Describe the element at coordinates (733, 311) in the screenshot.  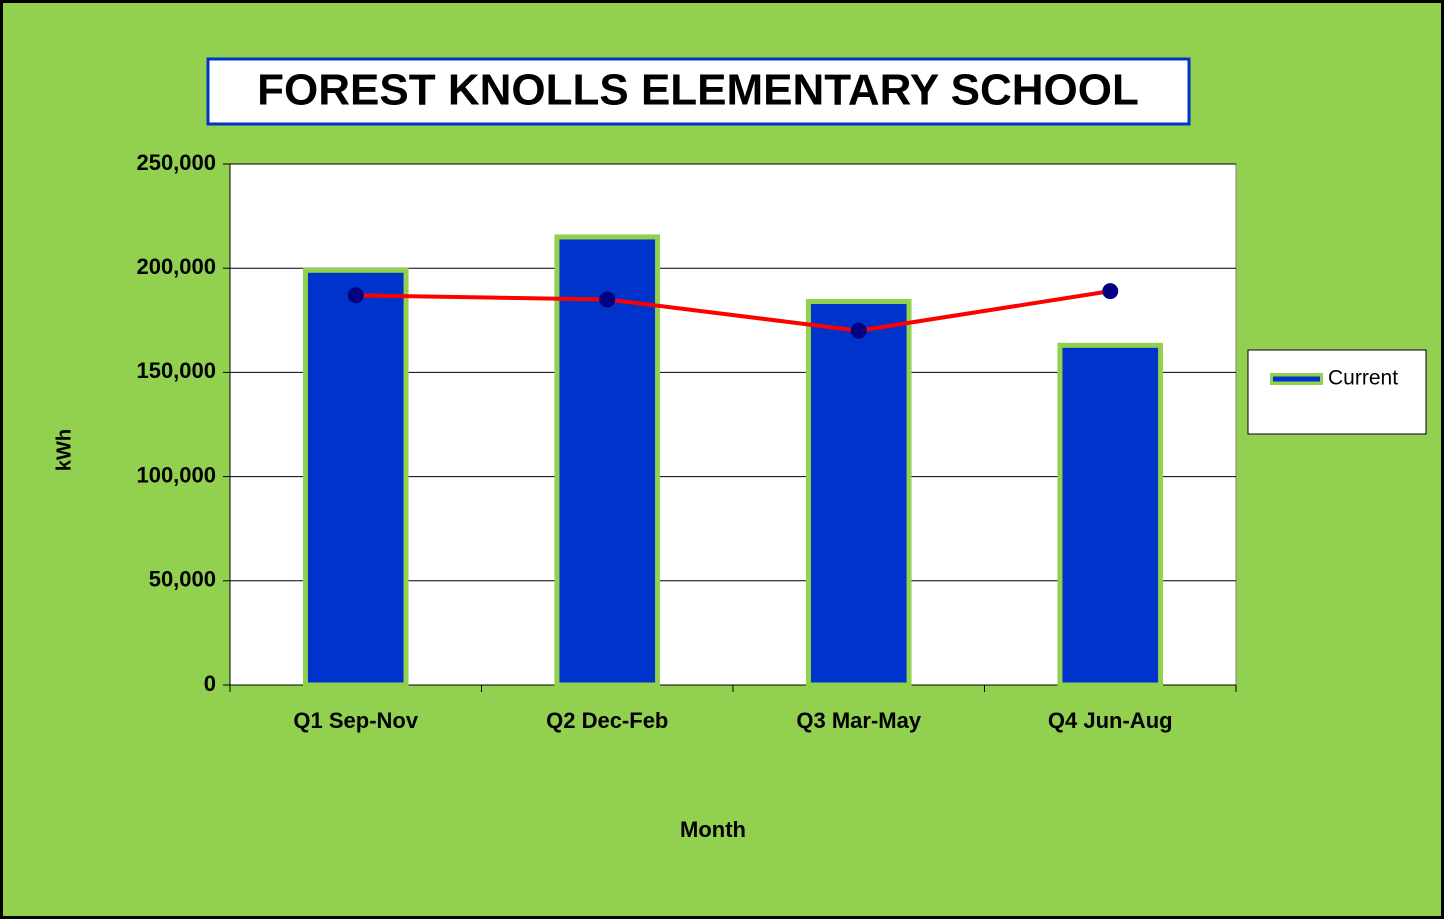
I see `line` at that location.